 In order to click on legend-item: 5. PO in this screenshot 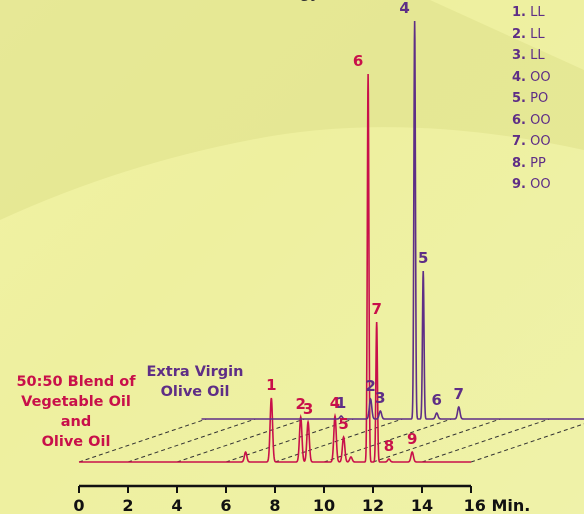, I will do `click(530, 98)`.